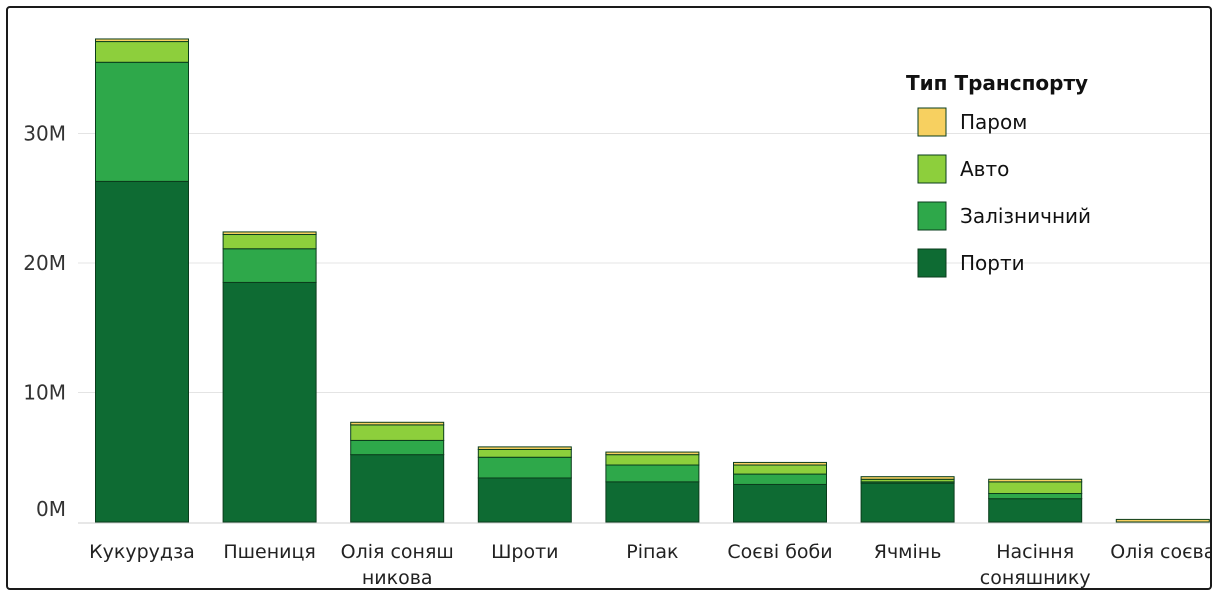 This screenshot has height=596, width=1218. What do you see at coordinates (652, 552) in the screenshot?
I see `x-category-label: Ріпак` at bounding box center [652, 552].